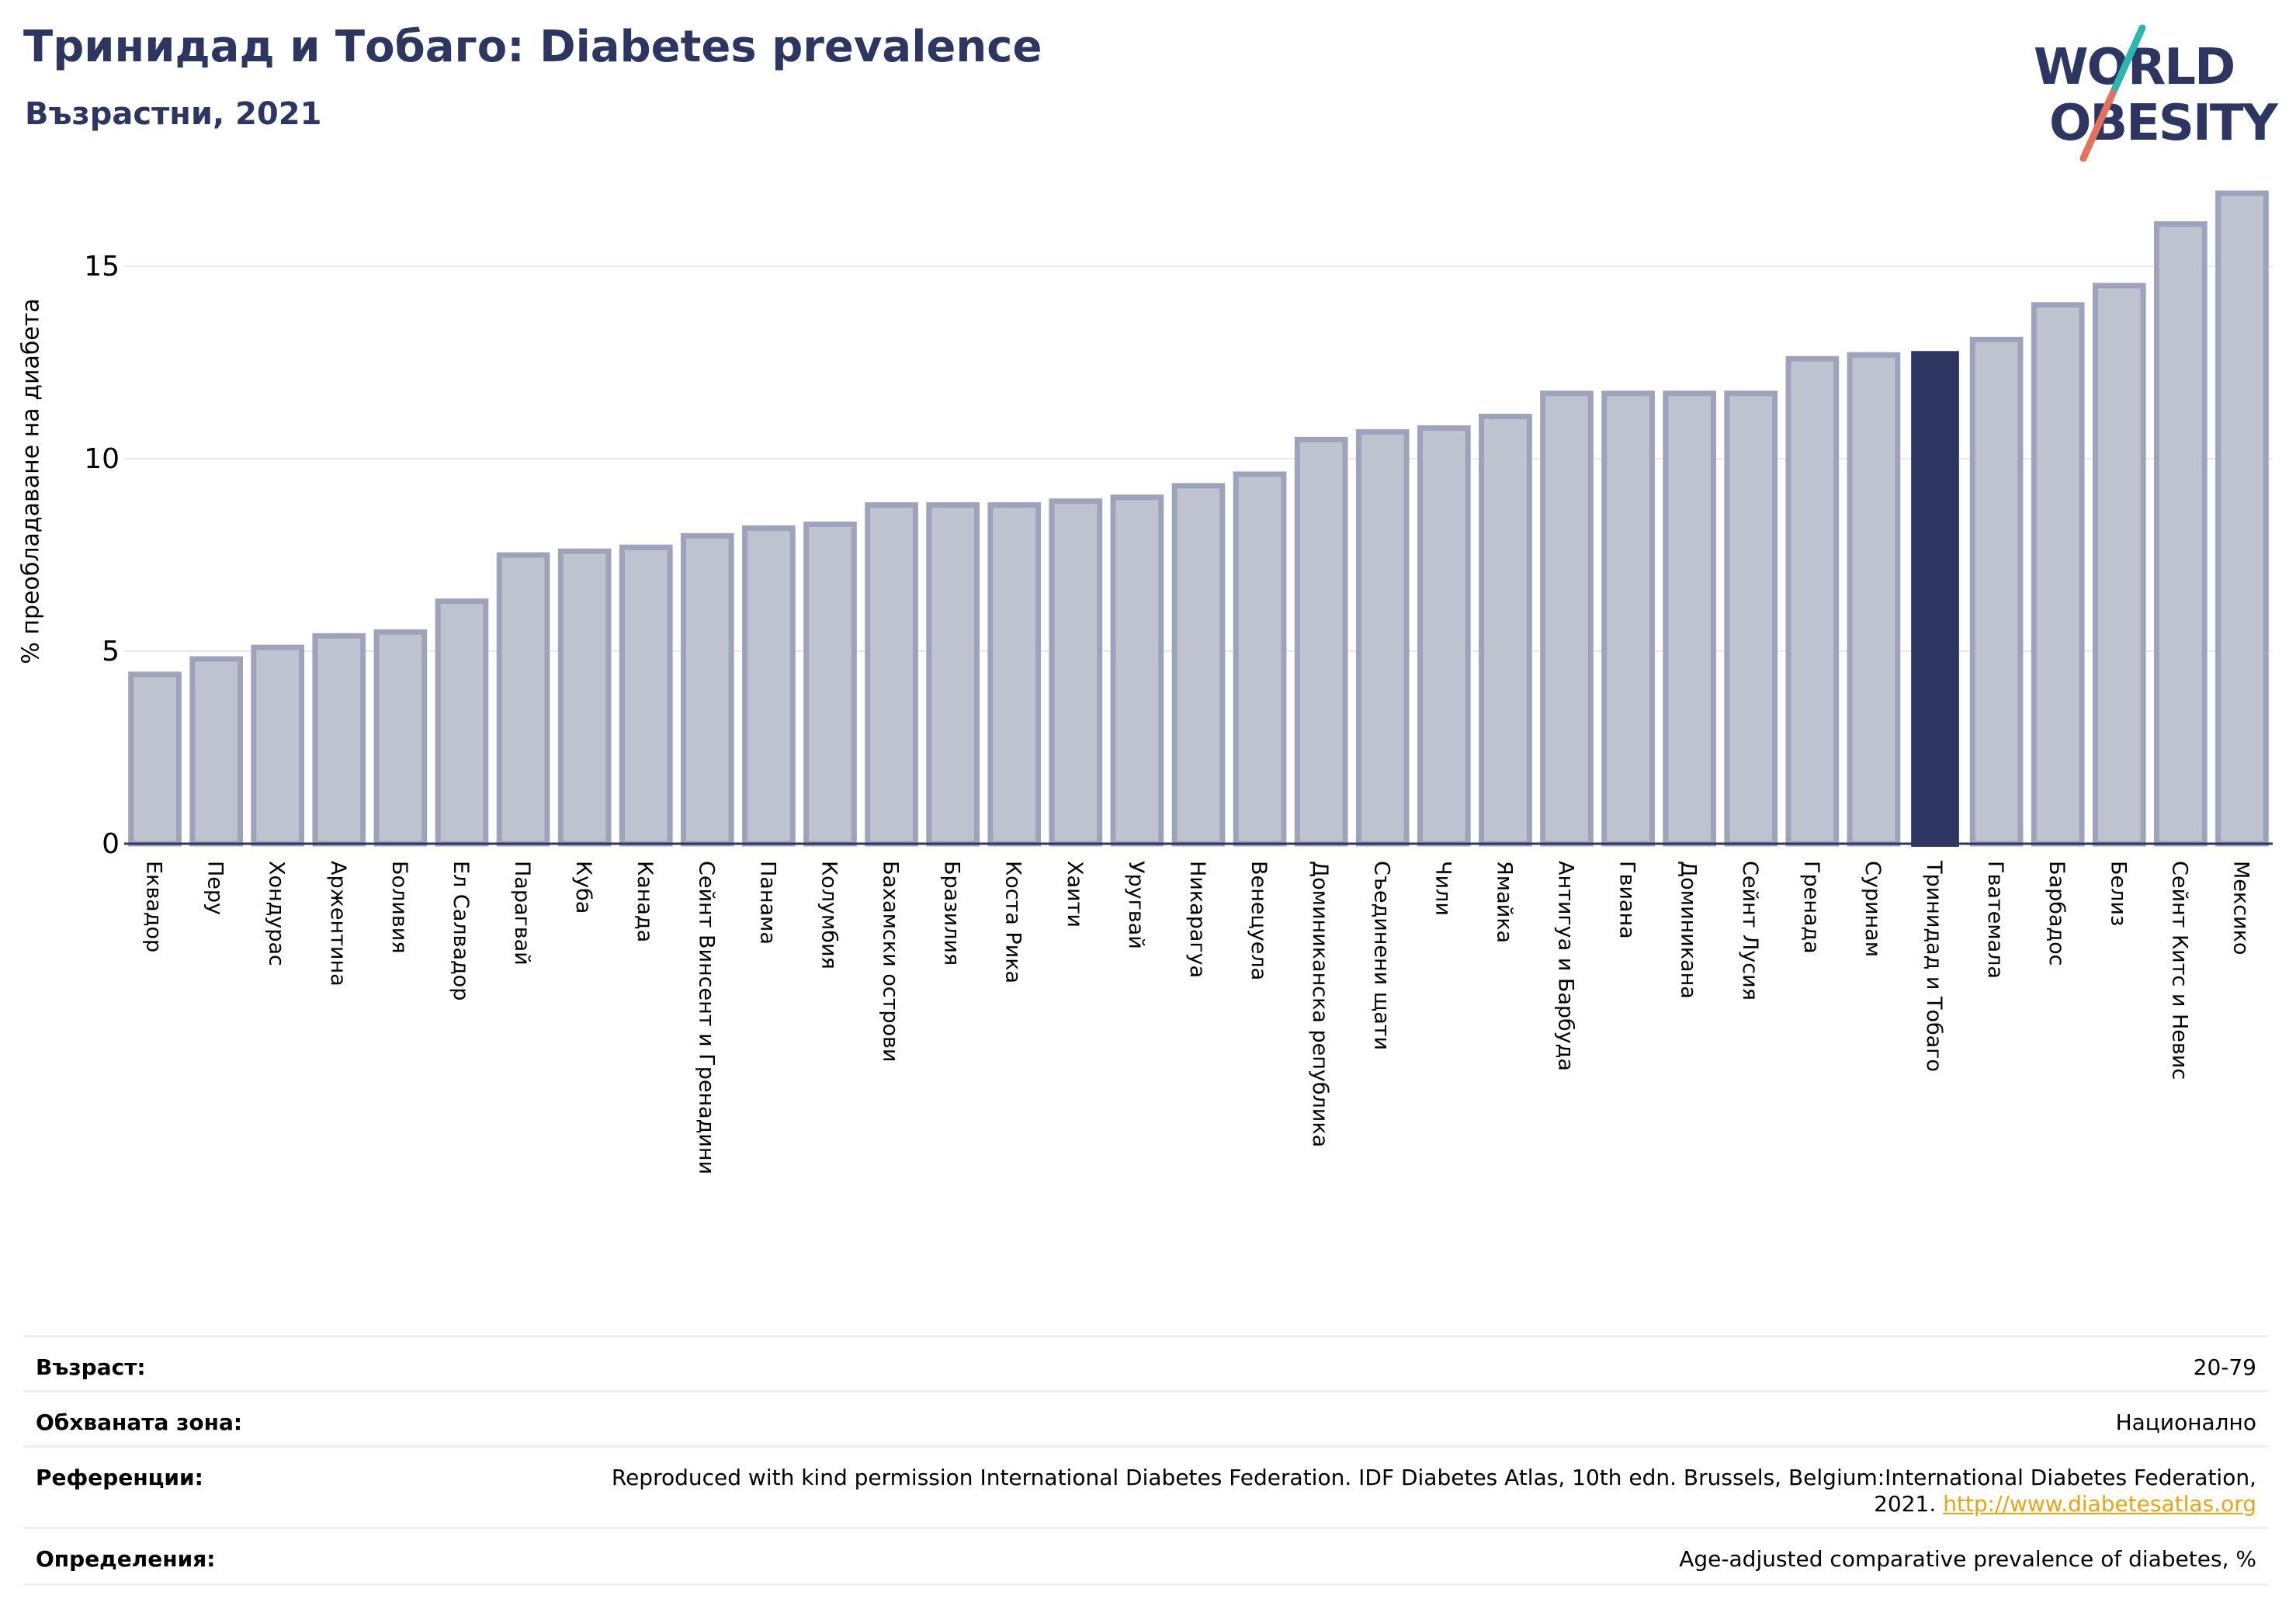  Describe the element at coordinates (952, 913) in the screenshot. I see `x-tick-label: Бразилия` at that location.